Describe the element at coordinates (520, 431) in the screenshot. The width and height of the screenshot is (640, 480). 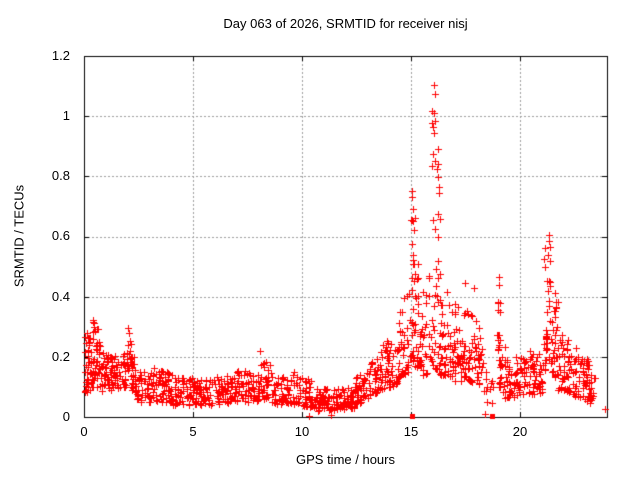
I see `x-tick-label: 20` at that location.